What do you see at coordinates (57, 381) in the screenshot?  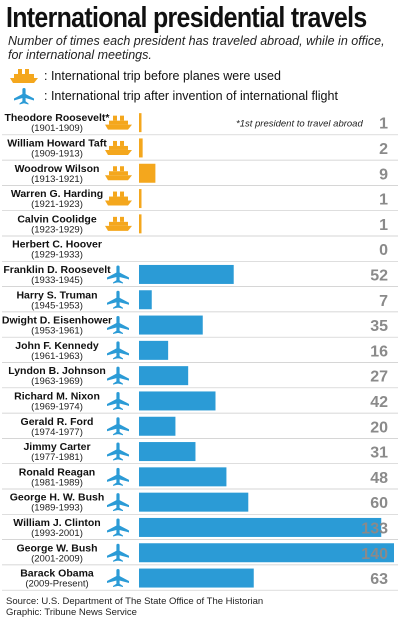 I see `president-term: (1963-1969)` at bounding box center [57, 381].